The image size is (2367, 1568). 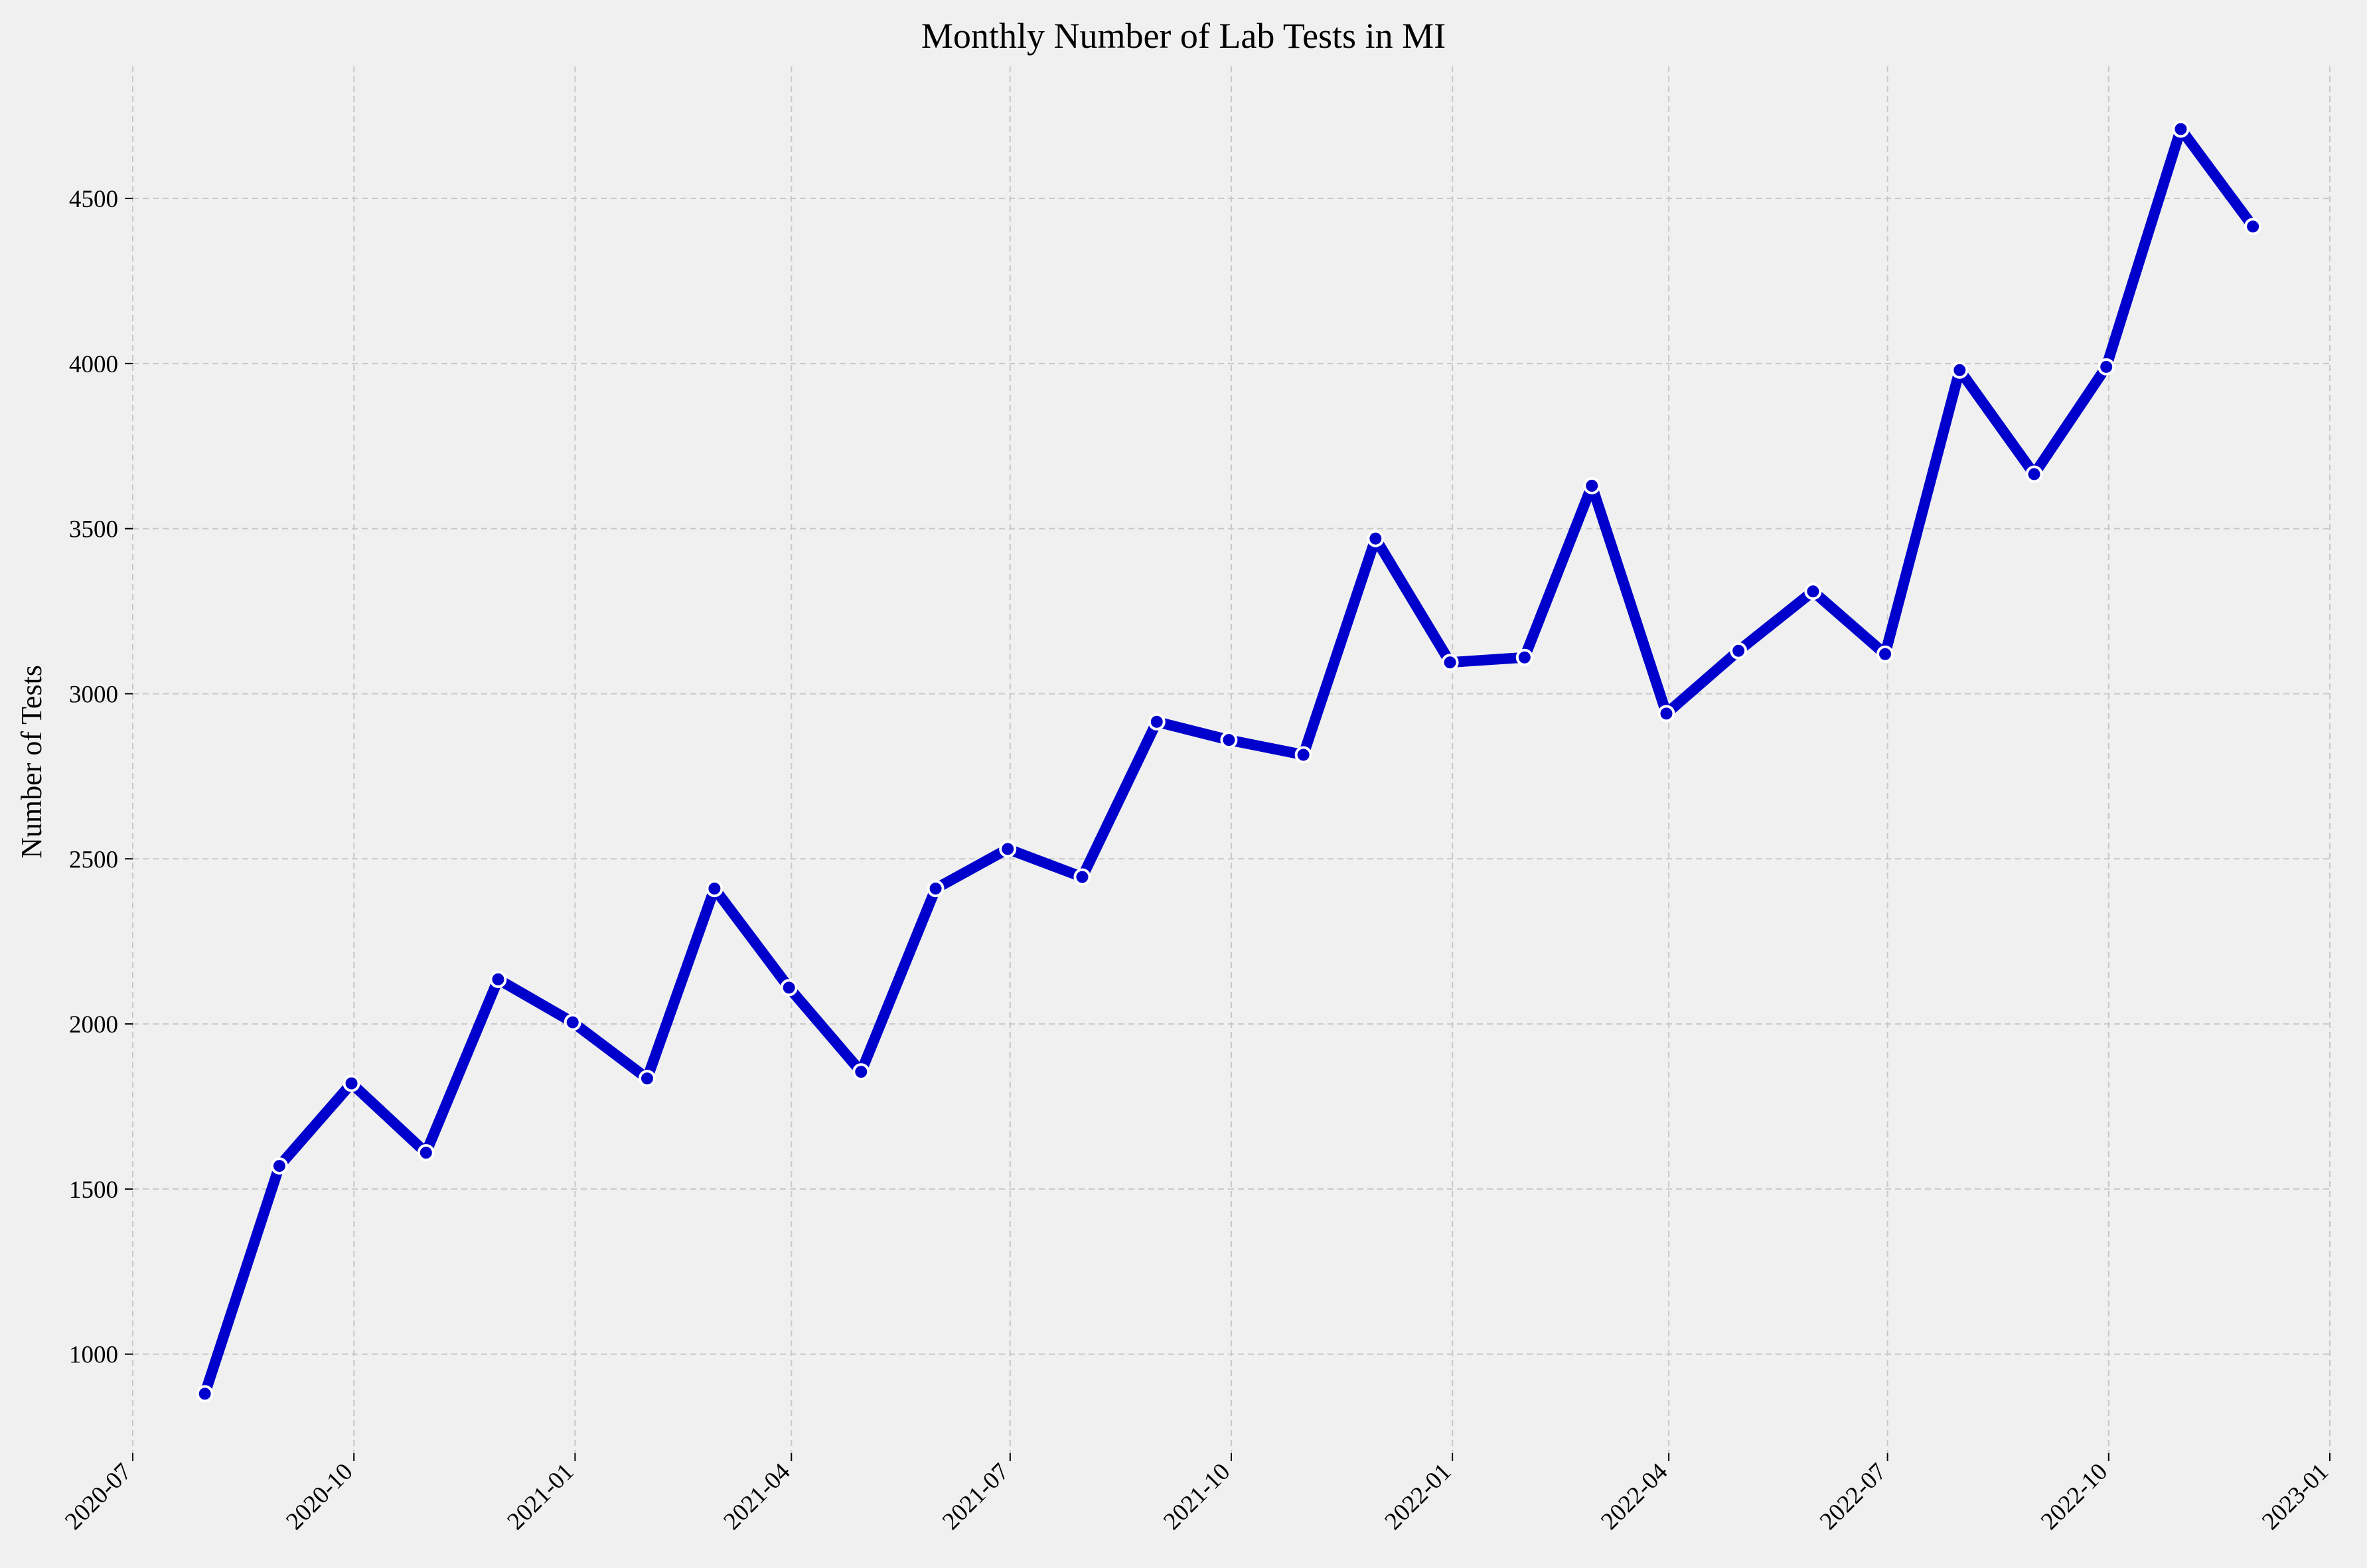 What do you see at coordinates (32, 762) in the screenshot?
I see `y-axis-label: Number of Tests` at bounding box center [32, 762].